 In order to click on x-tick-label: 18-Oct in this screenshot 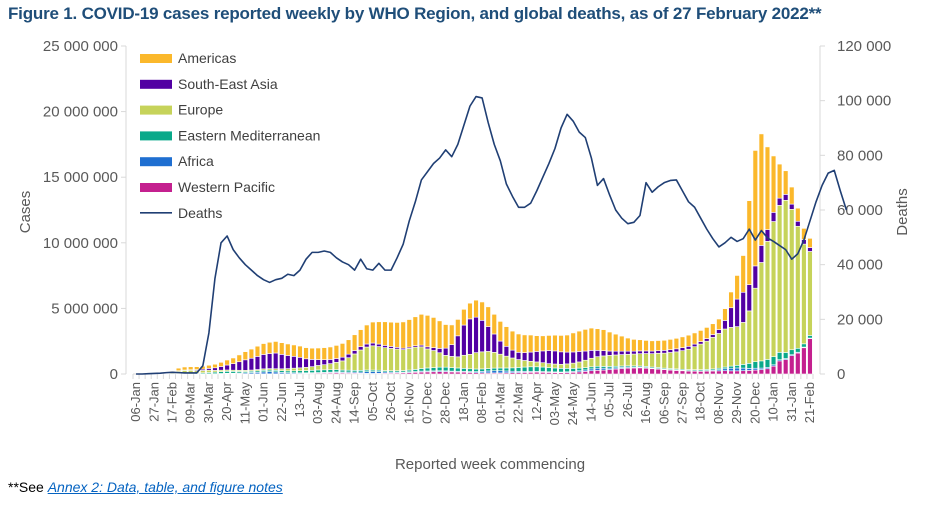, I will do `click(700, 401)`.